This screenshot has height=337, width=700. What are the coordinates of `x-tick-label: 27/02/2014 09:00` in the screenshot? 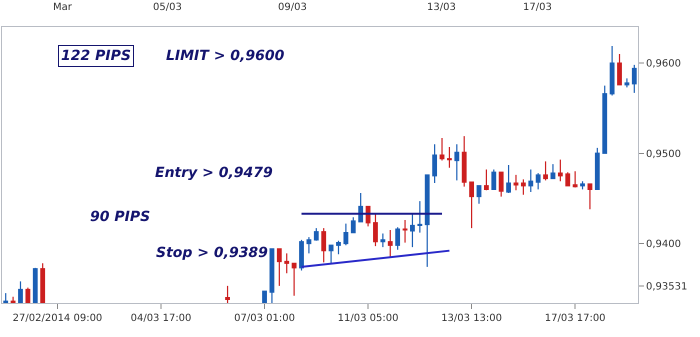 It's located at (57, 318).